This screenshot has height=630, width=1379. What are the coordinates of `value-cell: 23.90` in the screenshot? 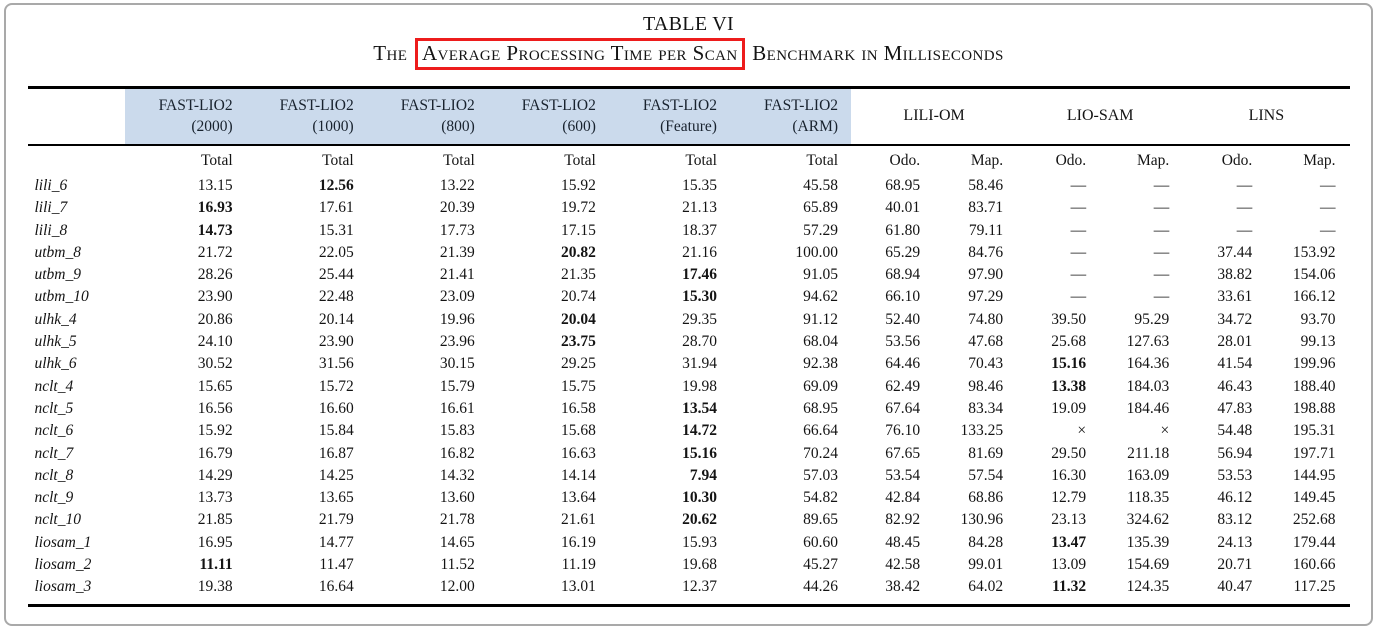 It's located at (336, 342).